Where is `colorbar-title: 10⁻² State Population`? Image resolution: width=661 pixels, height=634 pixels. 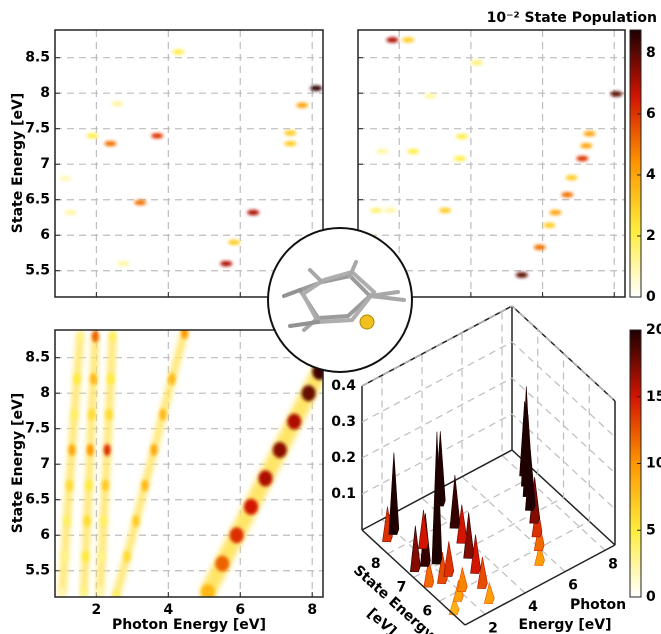 colorbar-title: 10⁻² State Population is located at coordinates (572, 18).